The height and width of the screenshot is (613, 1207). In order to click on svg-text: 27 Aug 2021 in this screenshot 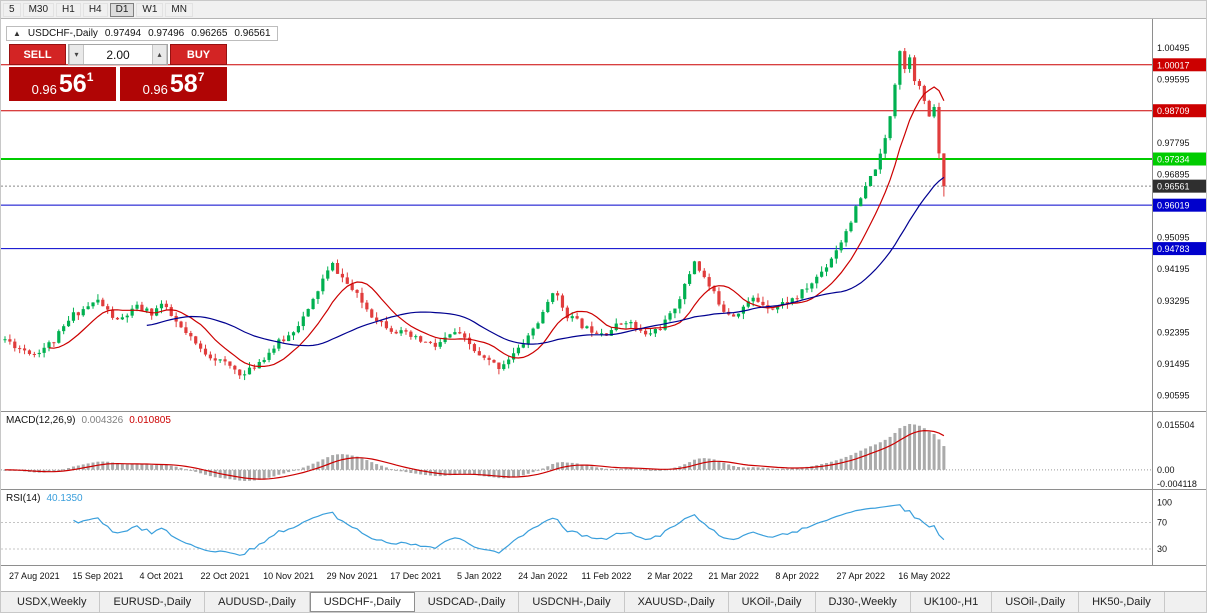, I will do `click(34, 576)`.